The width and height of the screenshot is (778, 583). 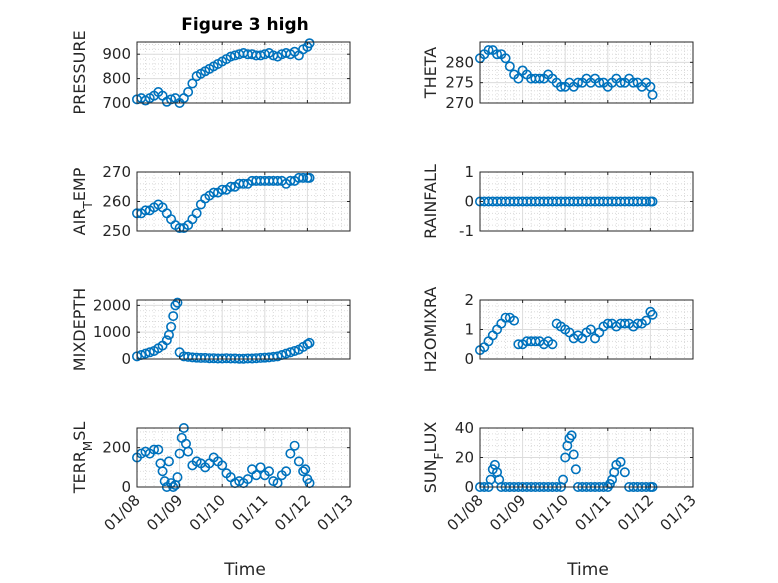 What do you see at coordinates (244, 570) in the screenshot?
I see `x-axis-label-left: Time` at bounding box center [244, 570].